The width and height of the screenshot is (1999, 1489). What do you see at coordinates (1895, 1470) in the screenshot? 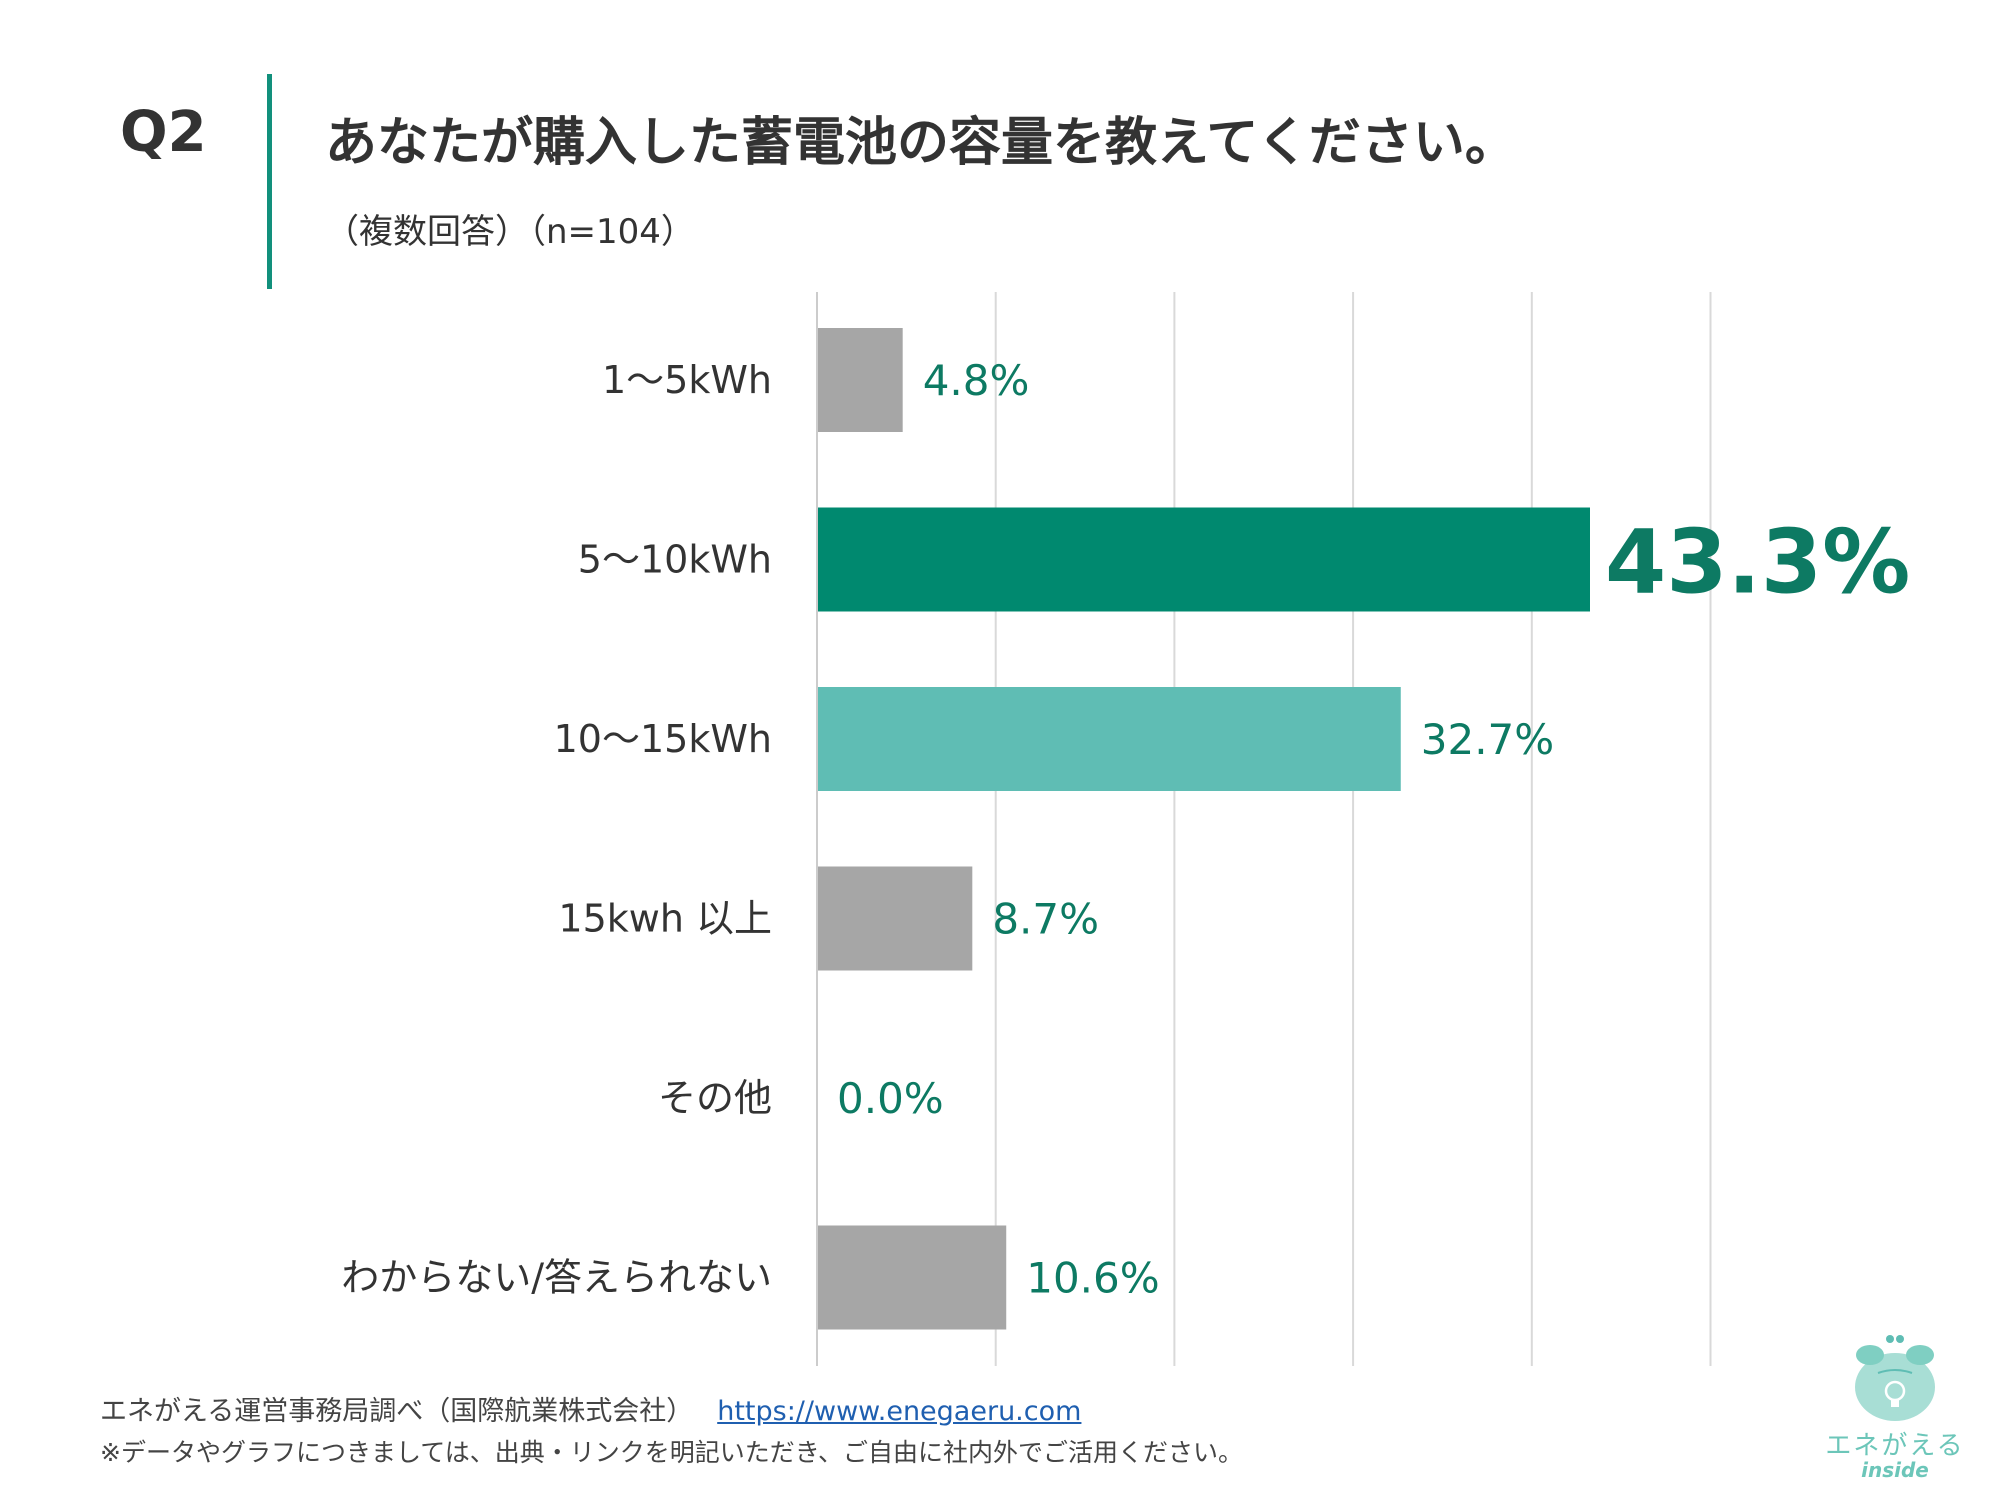
I see `logo-subtext: inside` at bounding box center [1895, 1470].